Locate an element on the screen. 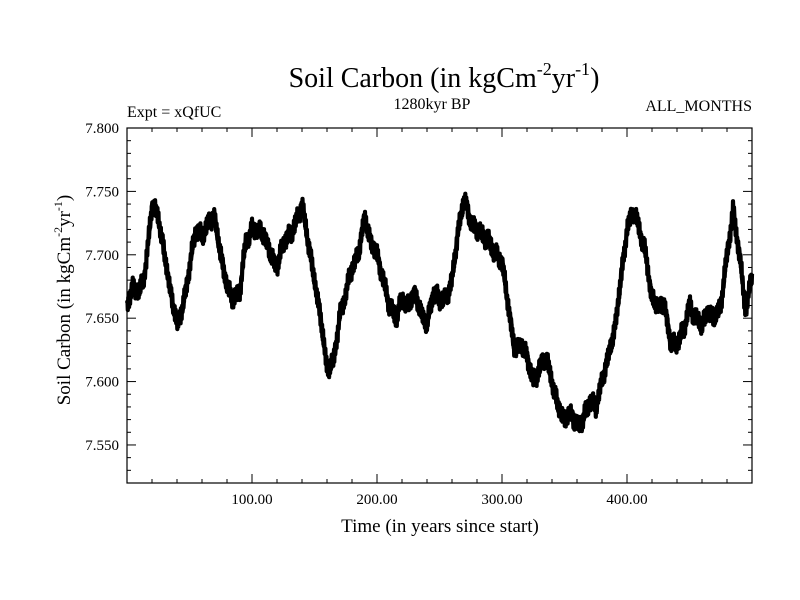  y-tick-label: 7.600 is located at coordinates (102, 383).